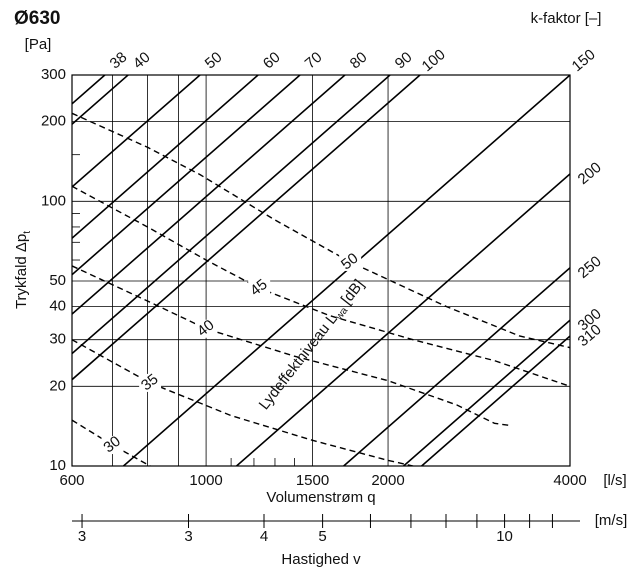 This screenshot has width=633, height=569. I want to click on velocity-label: Hastighed v, so click(321, 559).